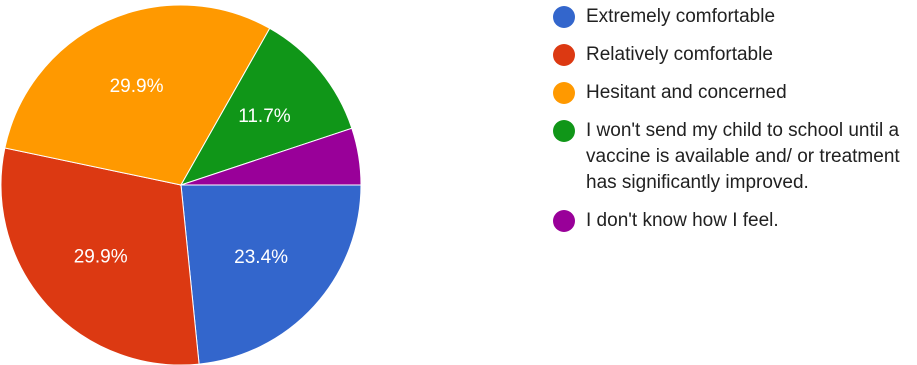 This screenshot has width=917, height=365. Describe the element at coordinates (682, 220) in the screenshot. I see `legend-label: I don't know how I feel.` at that location.